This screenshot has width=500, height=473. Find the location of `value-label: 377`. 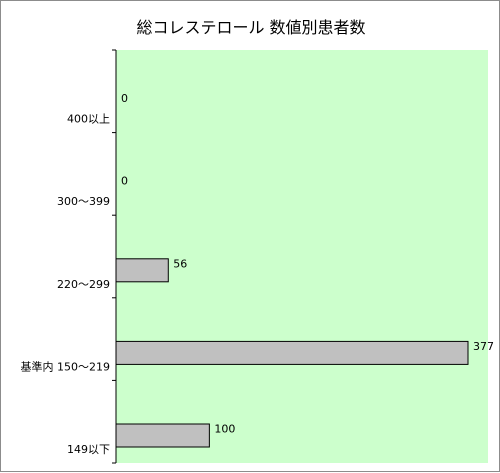

value-label: 377 is located at coordinates (483, 346).